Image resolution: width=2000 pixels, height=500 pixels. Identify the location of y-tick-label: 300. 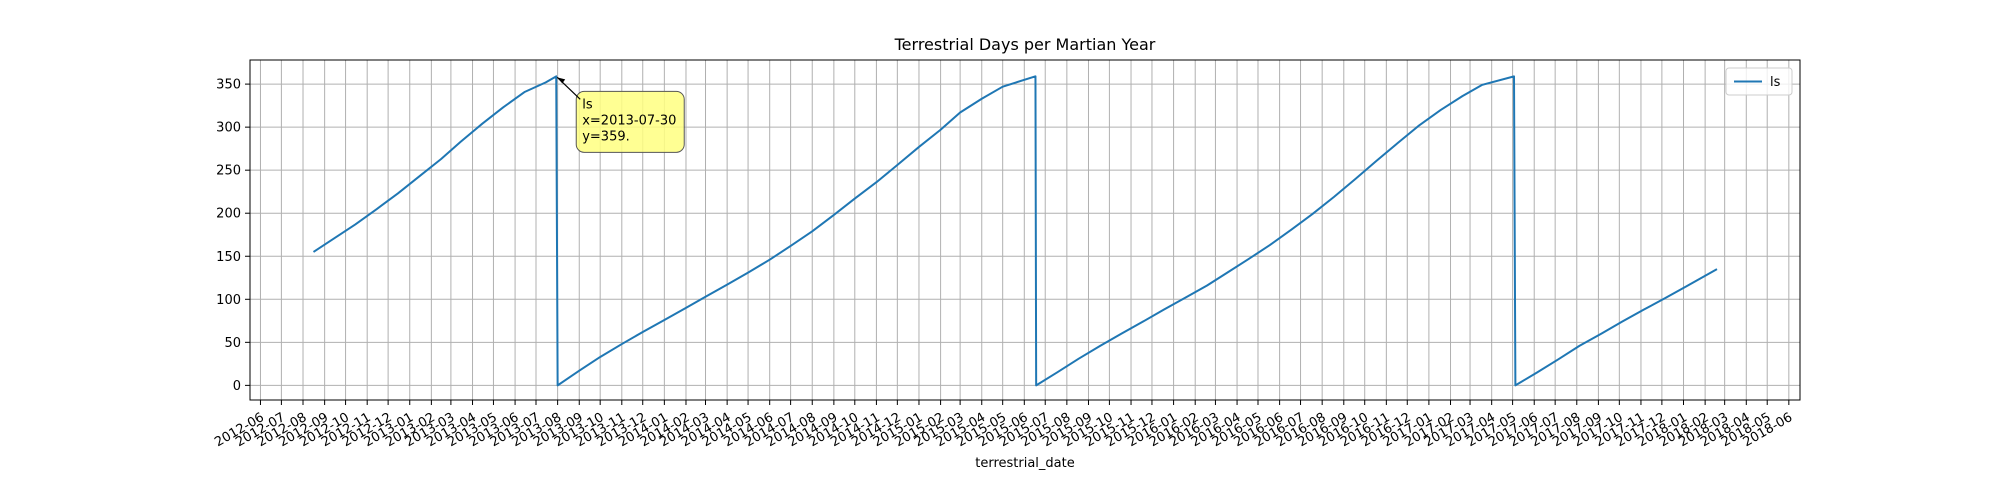
(228, 128).